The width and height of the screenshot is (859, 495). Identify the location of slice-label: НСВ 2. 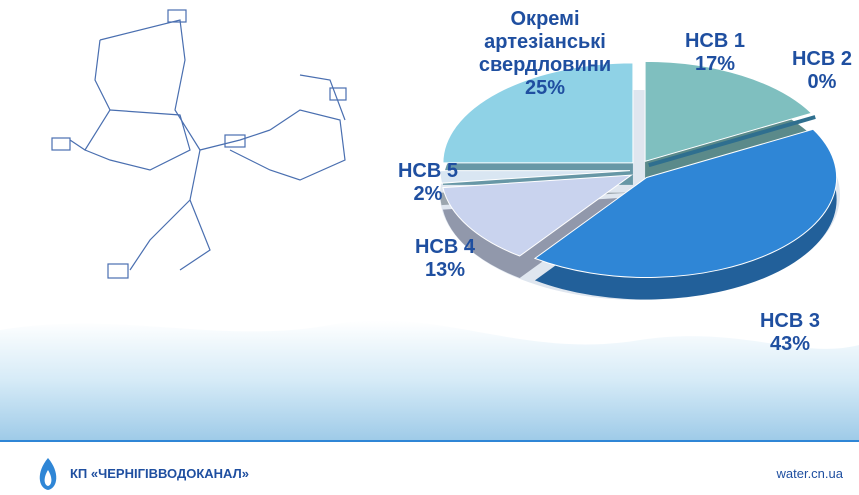
(821, 59).